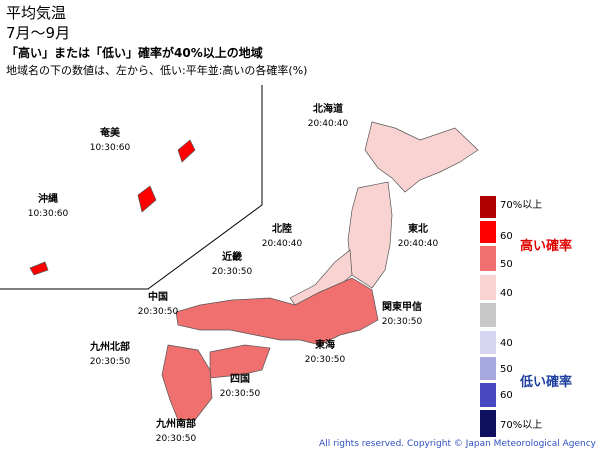 Image resolution: width=600 pixels, height=450 pixels. I want to click on region-name: 北陸, so click(282, 228).